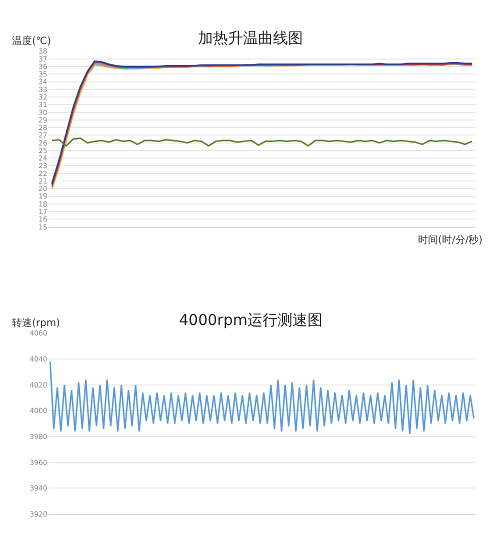 This screenshot has height=560, width=500. Describe the element at coordinates (36, 323) in the screenshot. I see `y-axis-title: 转速(rpm)` at that location.